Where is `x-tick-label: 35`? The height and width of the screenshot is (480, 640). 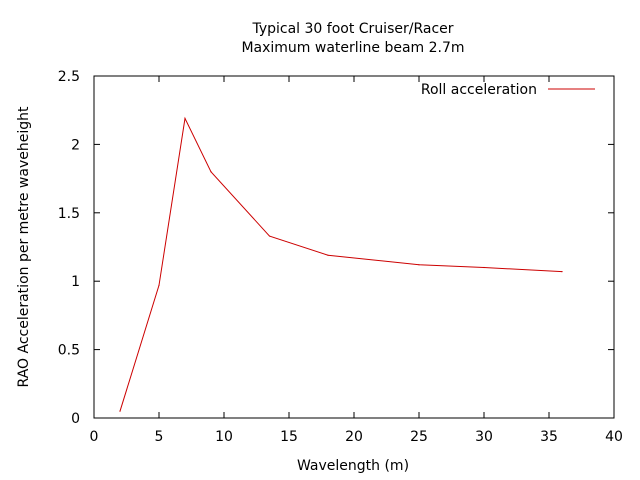
x-tick-label: 35 is located at coordinates (549, 437).